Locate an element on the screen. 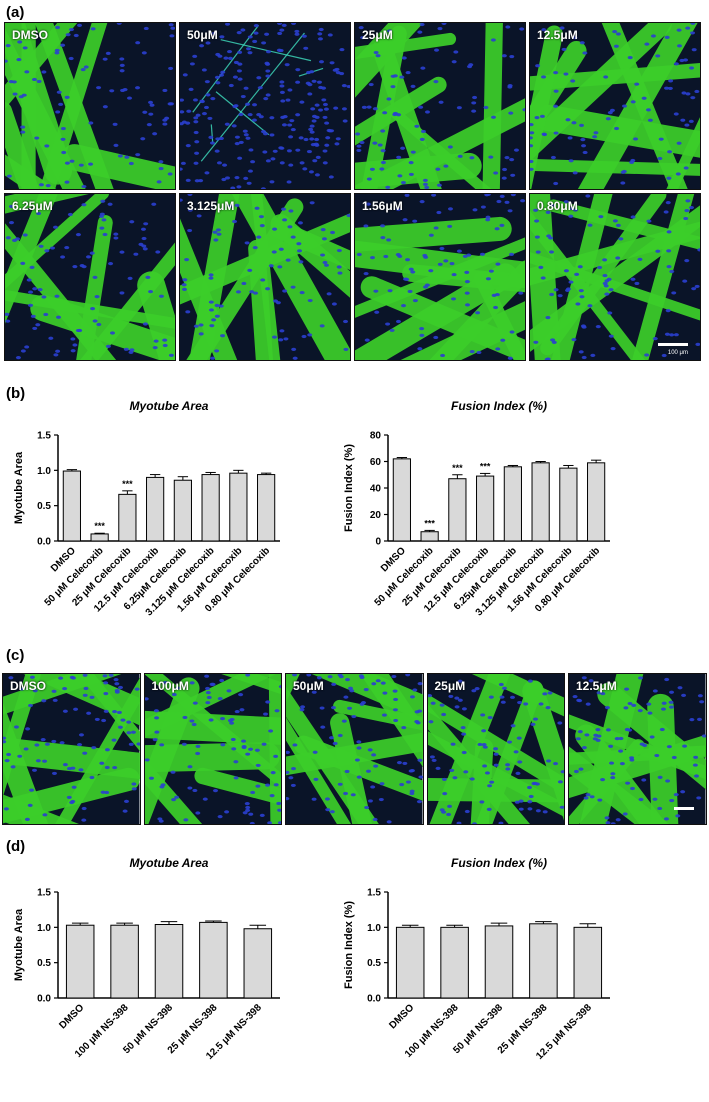 Image resolution: width=709 pixels, height=1102 pixels. micrograph-cell: 6.25μM is located at coordinates (90, 277).